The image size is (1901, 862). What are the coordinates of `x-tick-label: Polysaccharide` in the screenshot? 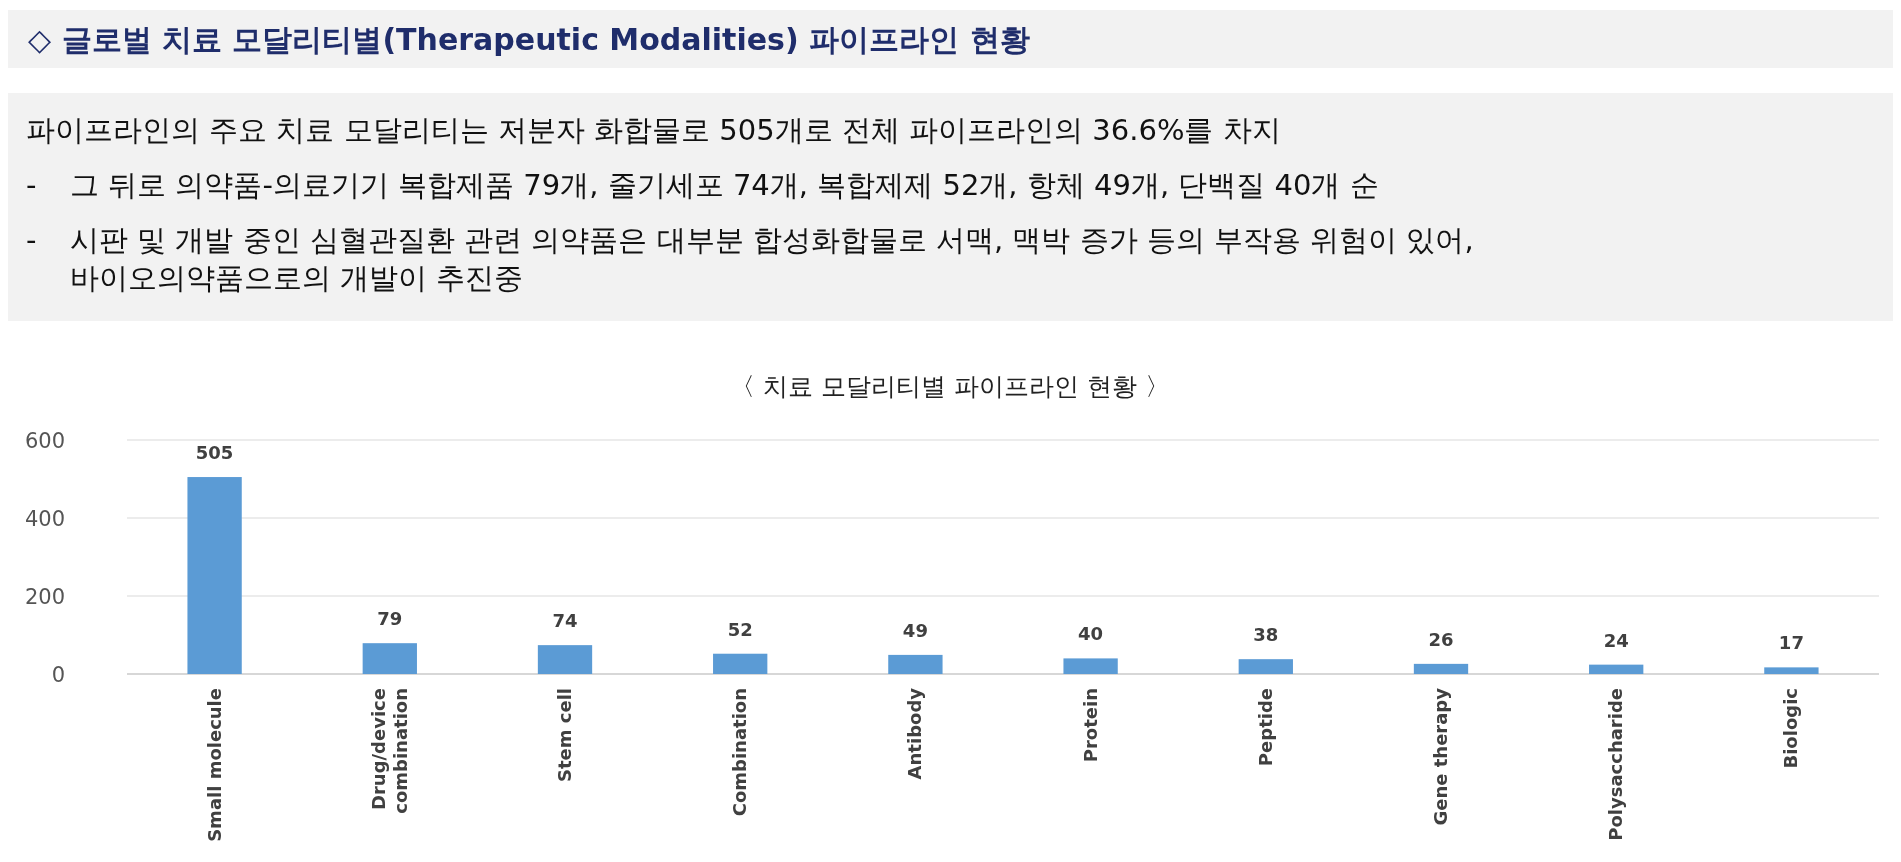 It's located at (1616, 764).